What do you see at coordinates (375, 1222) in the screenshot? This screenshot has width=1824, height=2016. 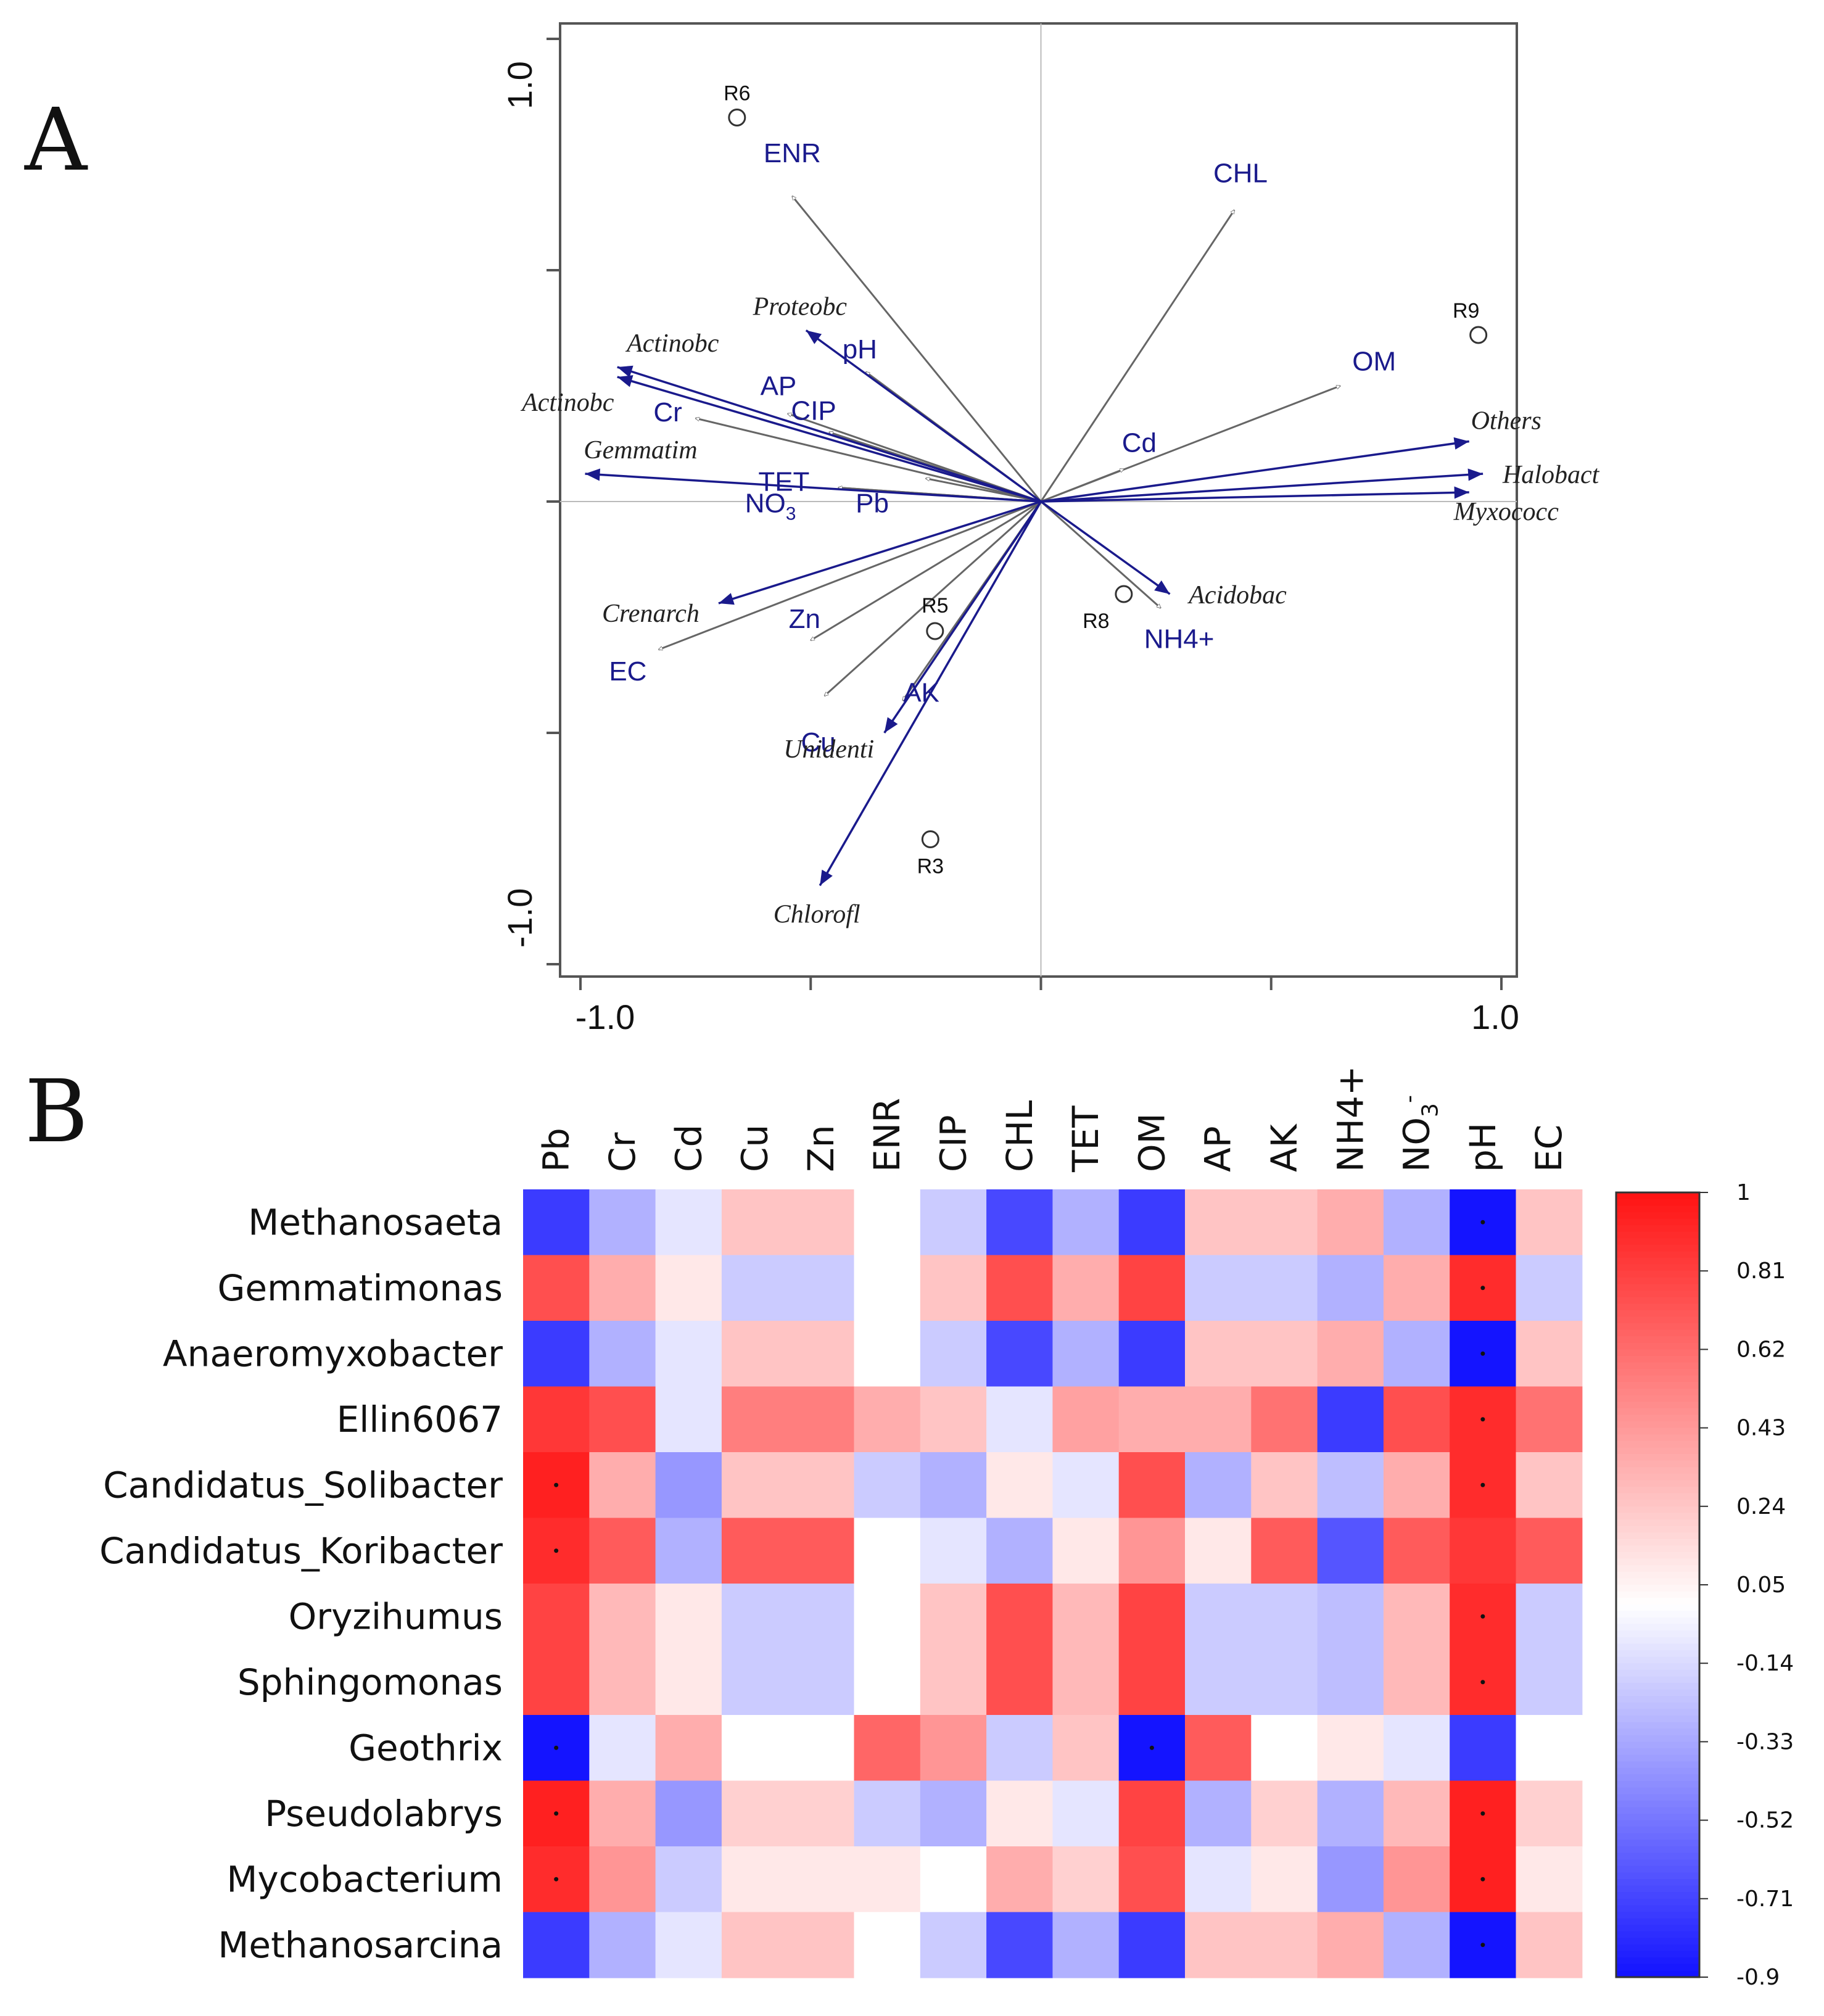 I see `row-label: Methanosaeta` at bounding box center [375, 1222].